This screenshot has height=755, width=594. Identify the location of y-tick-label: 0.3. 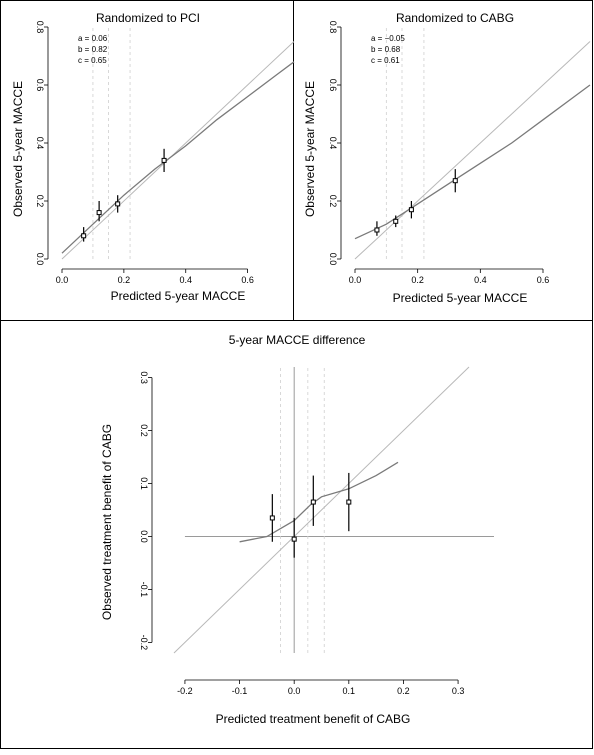
(144, 377).